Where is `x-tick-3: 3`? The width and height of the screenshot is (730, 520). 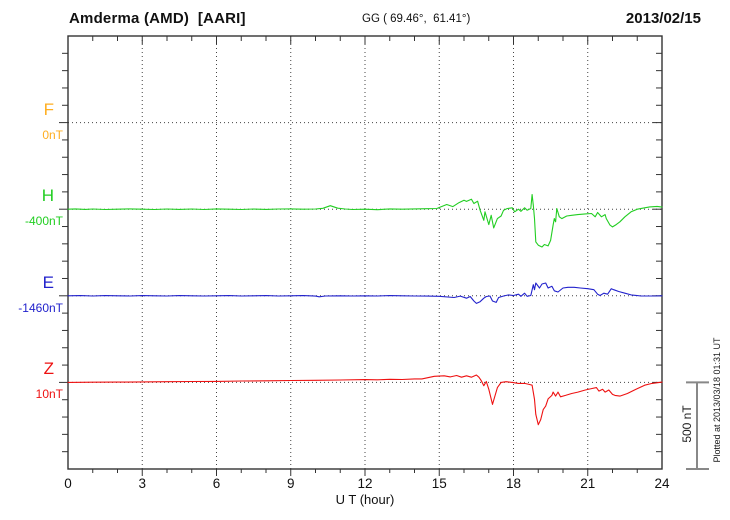
x-tick-3: 3 is located at coordinates (142, 483).